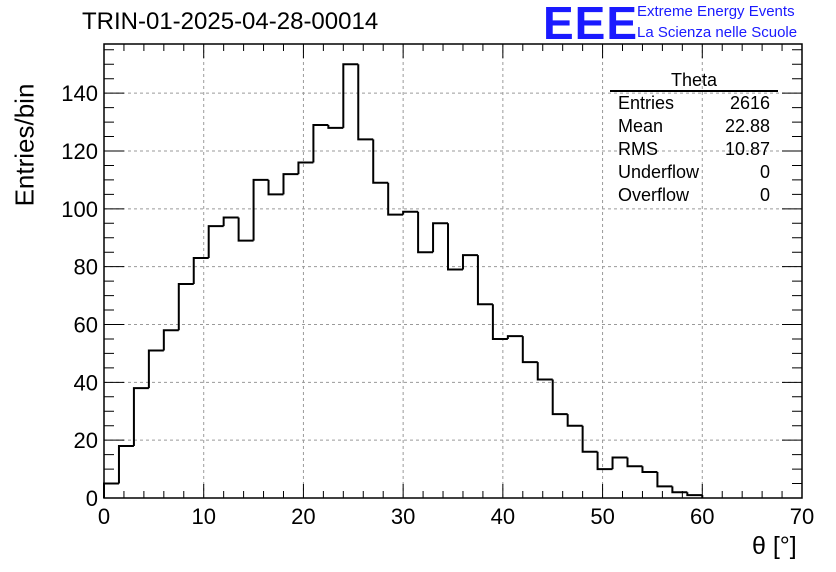 The image size is (836, 572). Describe the element at coordinates (694, 126) in the screenshot. I see `stats-row-mean: Mean 22.88` at that location.